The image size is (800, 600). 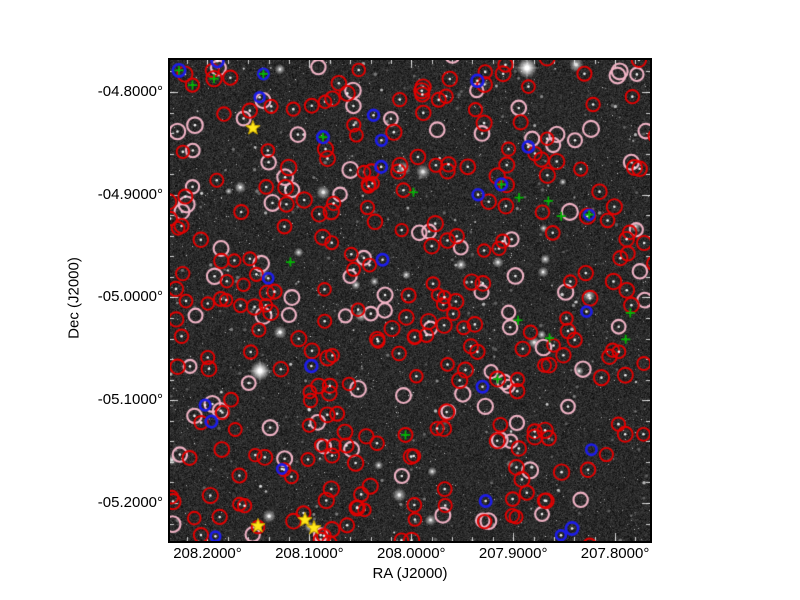 I want to click on x-axis-title: RA (J2000), so click(x=410, y=573).